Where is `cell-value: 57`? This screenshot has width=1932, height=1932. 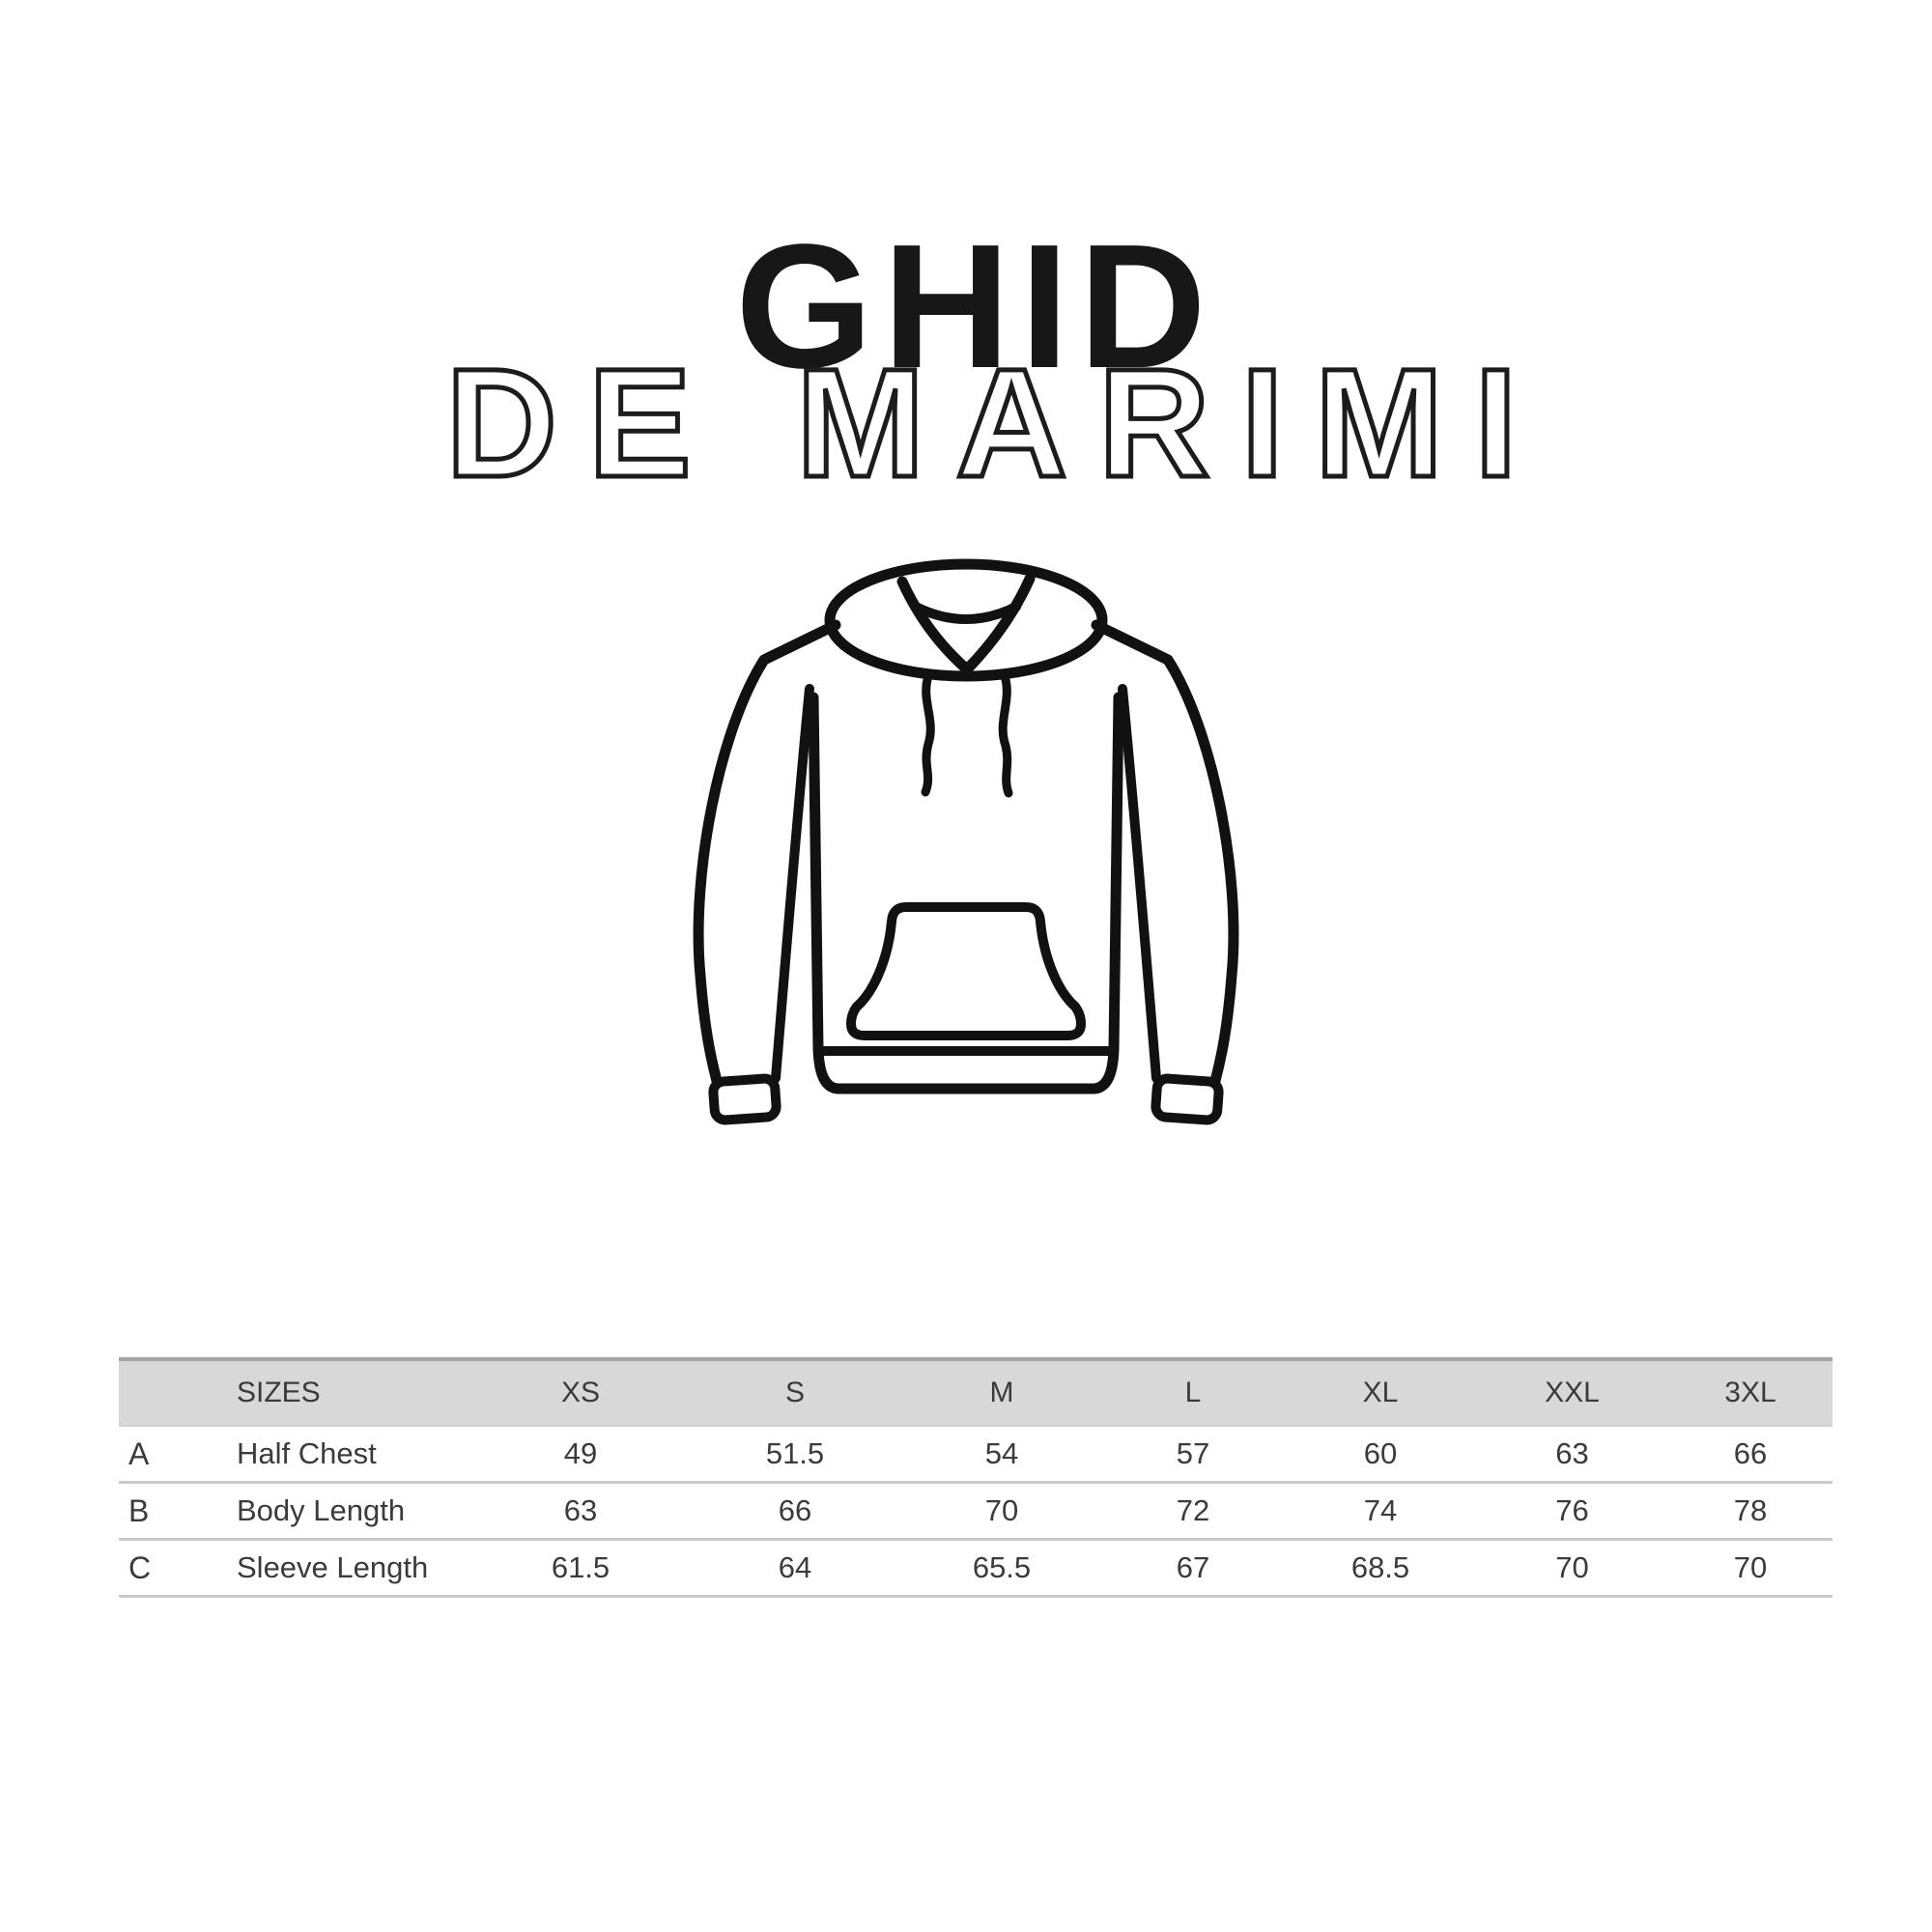 cell-value: 57 is located at coordinates (1193, 1455).